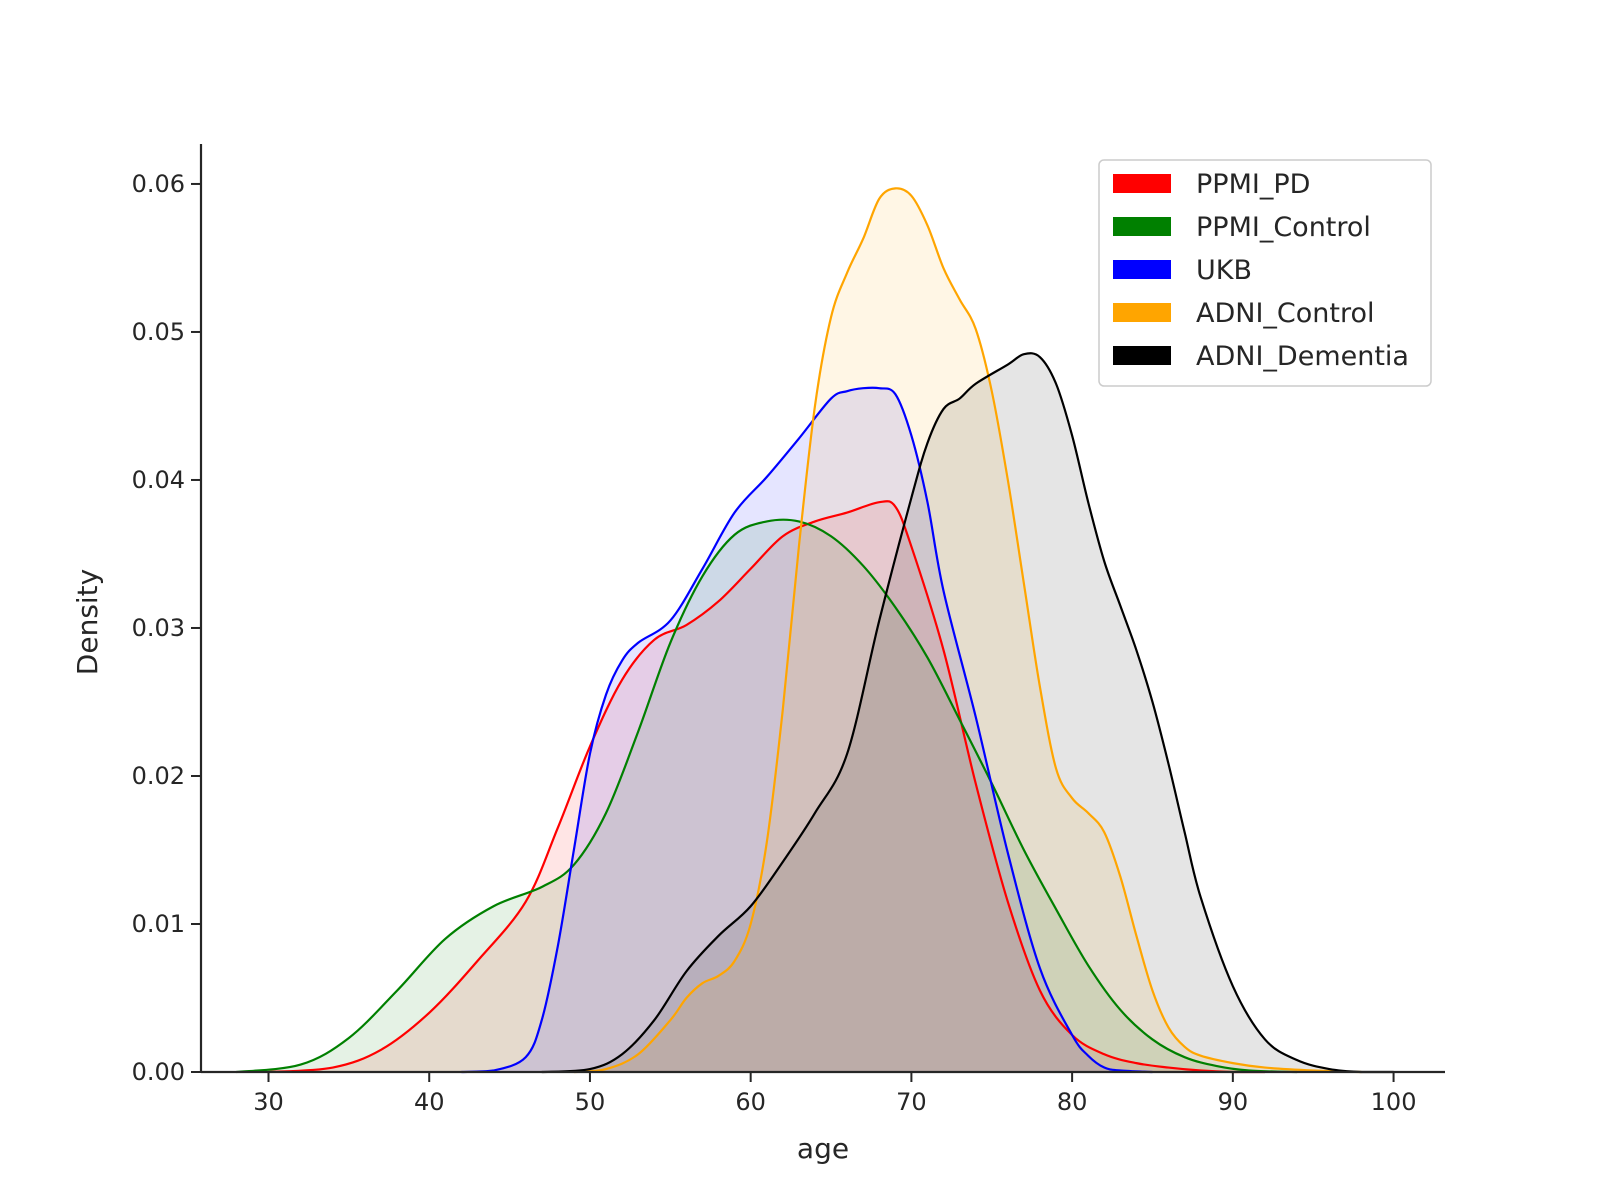 Image resolution: width=1600 pixels, height=1200 pixels. What do you see at coordinates (158, 1072) in the screenshot?
I see `y-tick-label: 0.00` at bounding box center [158, 1072].